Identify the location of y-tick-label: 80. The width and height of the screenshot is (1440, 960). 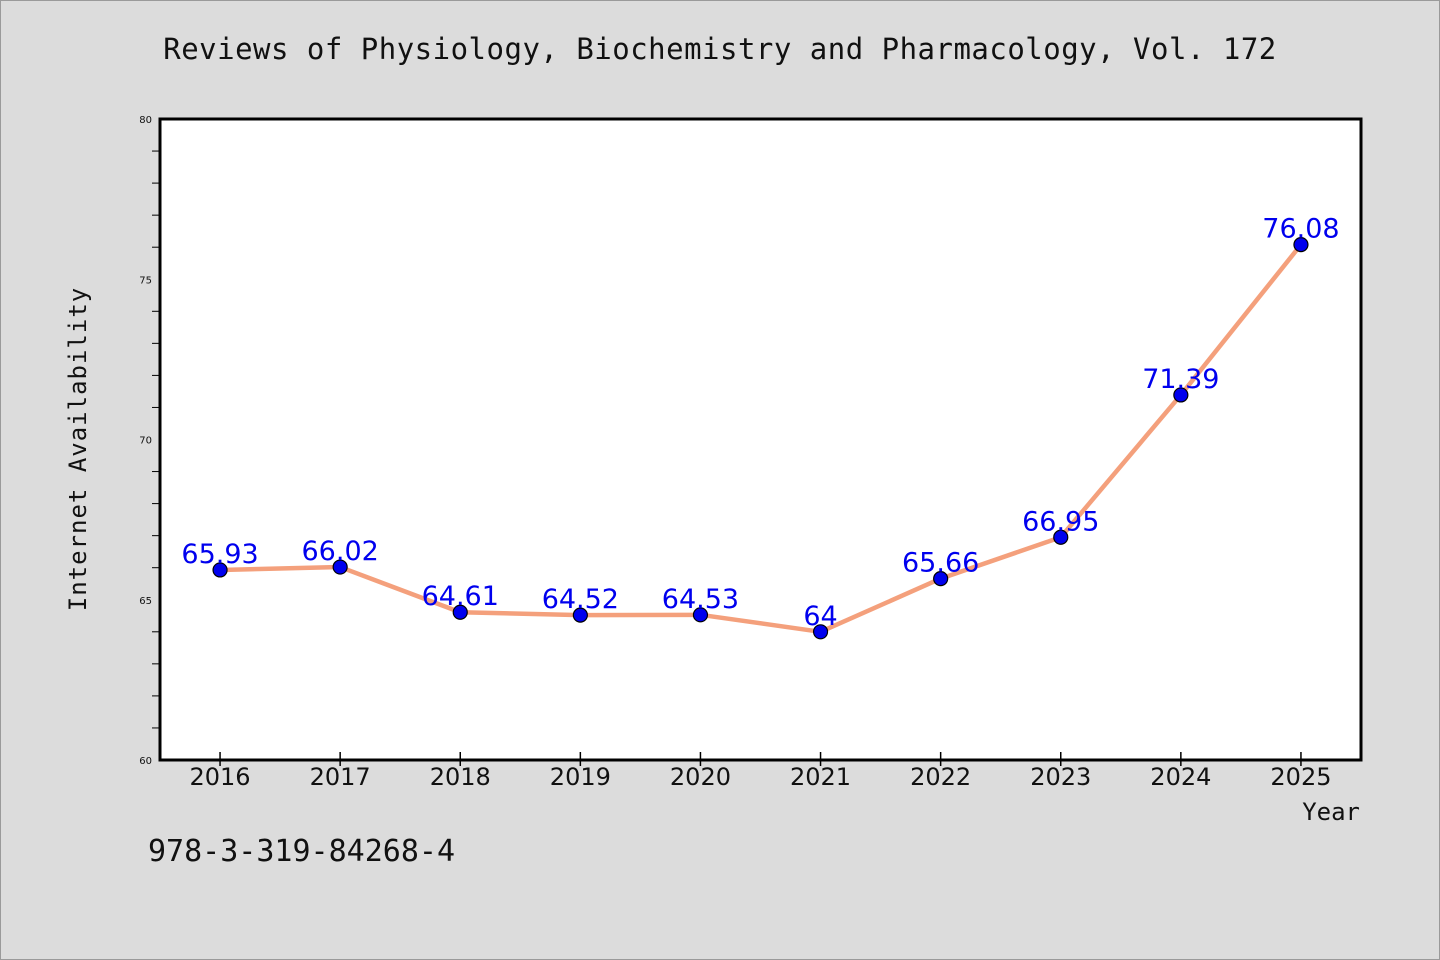
(145, 120).